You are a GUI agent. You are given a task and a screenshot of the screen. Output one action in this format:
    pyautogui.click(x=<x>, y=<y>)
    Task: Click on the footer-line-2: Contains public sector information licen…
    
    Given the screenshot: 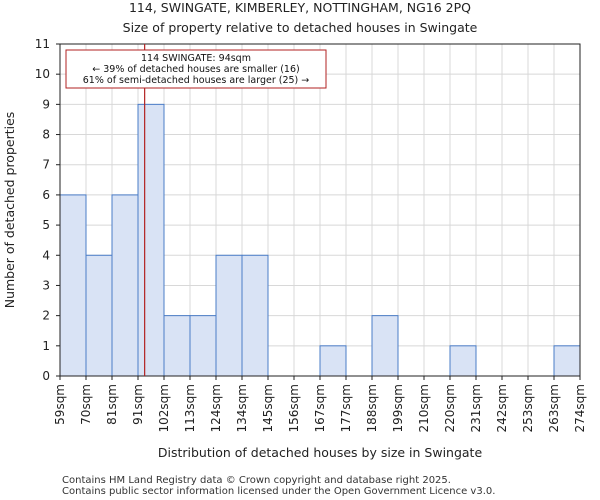 What is the action you would take?
    pyautogui.click(x=278, y=491)
    